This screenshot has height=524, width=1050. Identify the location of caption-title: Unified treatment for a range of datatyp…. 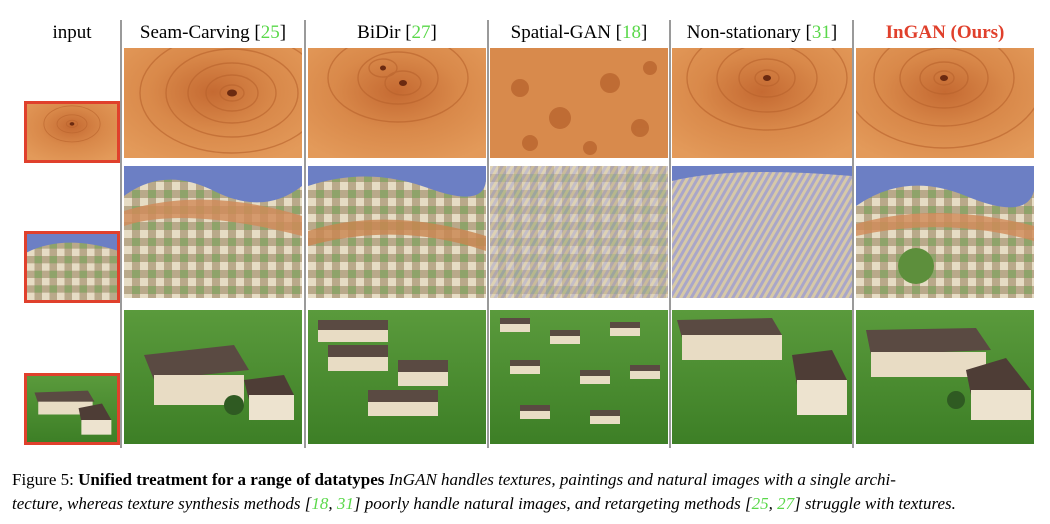
(231, 479).